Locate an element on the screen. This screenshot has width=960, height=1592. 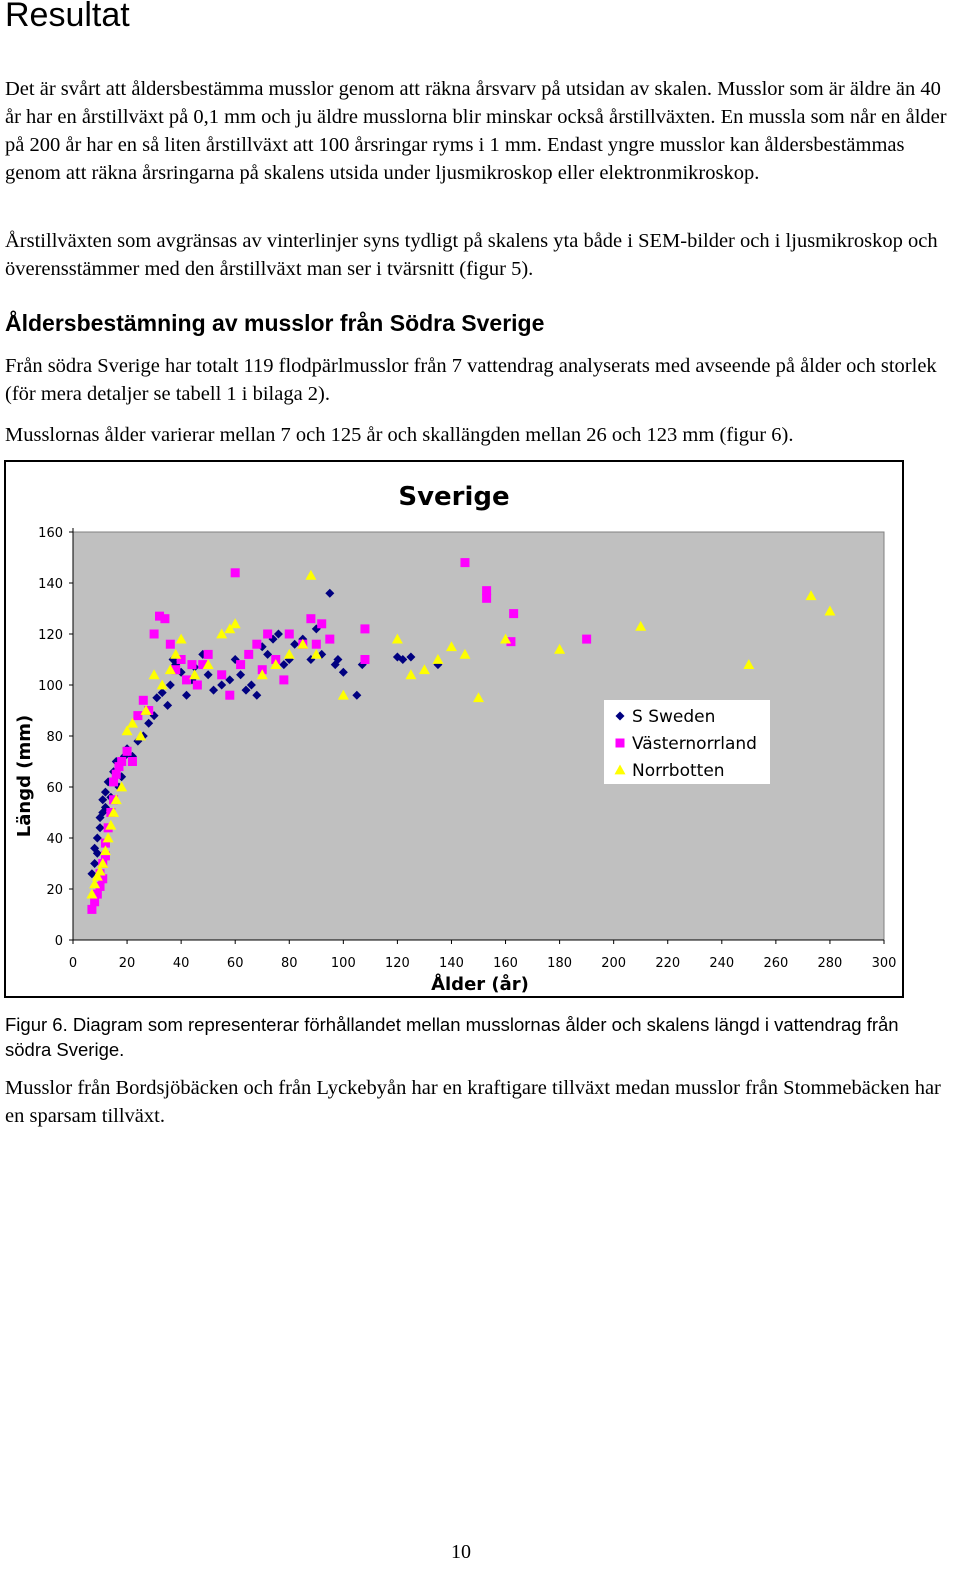
x-tick-label: 120 is located at coordinates (397, 963).